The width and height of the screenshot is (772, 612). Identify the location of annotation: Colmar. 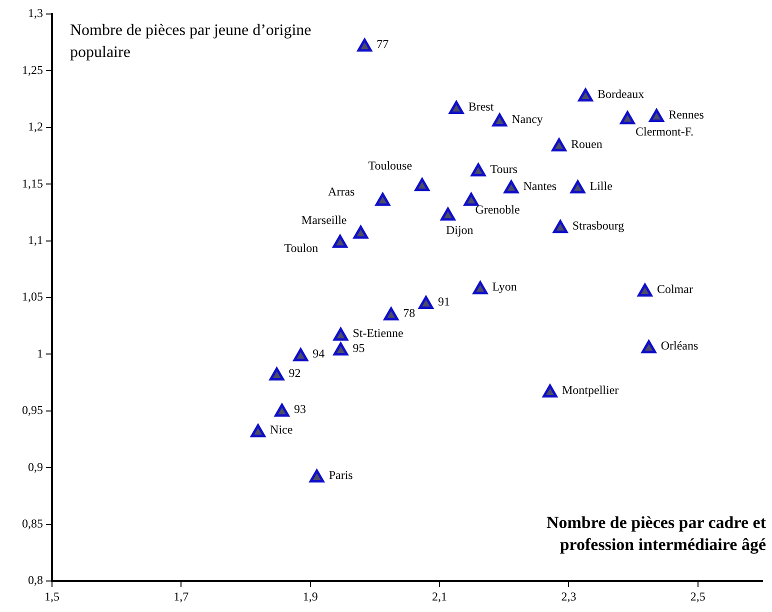
(674, 289).